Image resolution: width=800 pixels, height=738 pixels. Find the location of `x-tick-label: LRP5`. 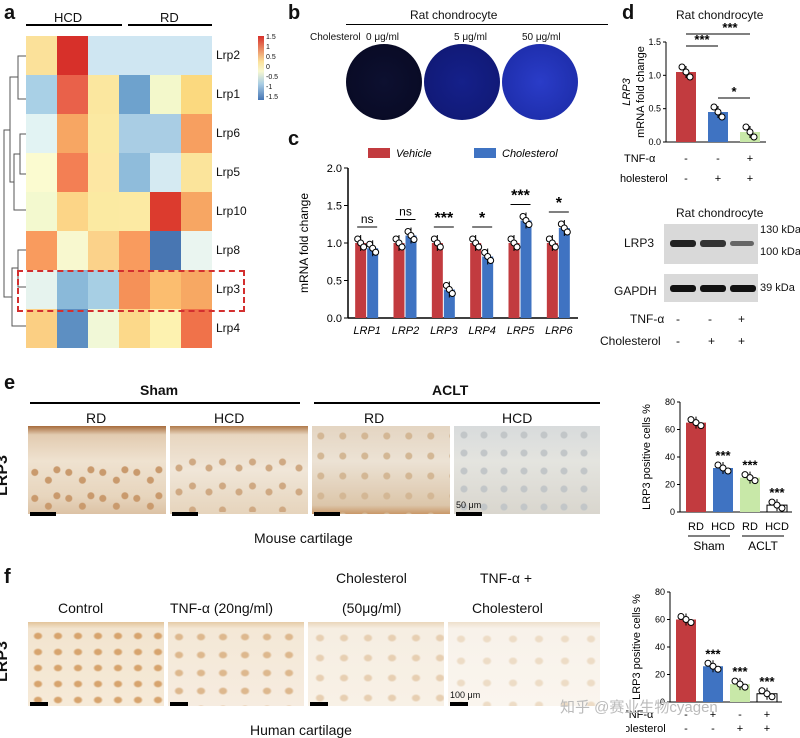

x-tick-label: LRP5 is located at coordinates (521, 331).